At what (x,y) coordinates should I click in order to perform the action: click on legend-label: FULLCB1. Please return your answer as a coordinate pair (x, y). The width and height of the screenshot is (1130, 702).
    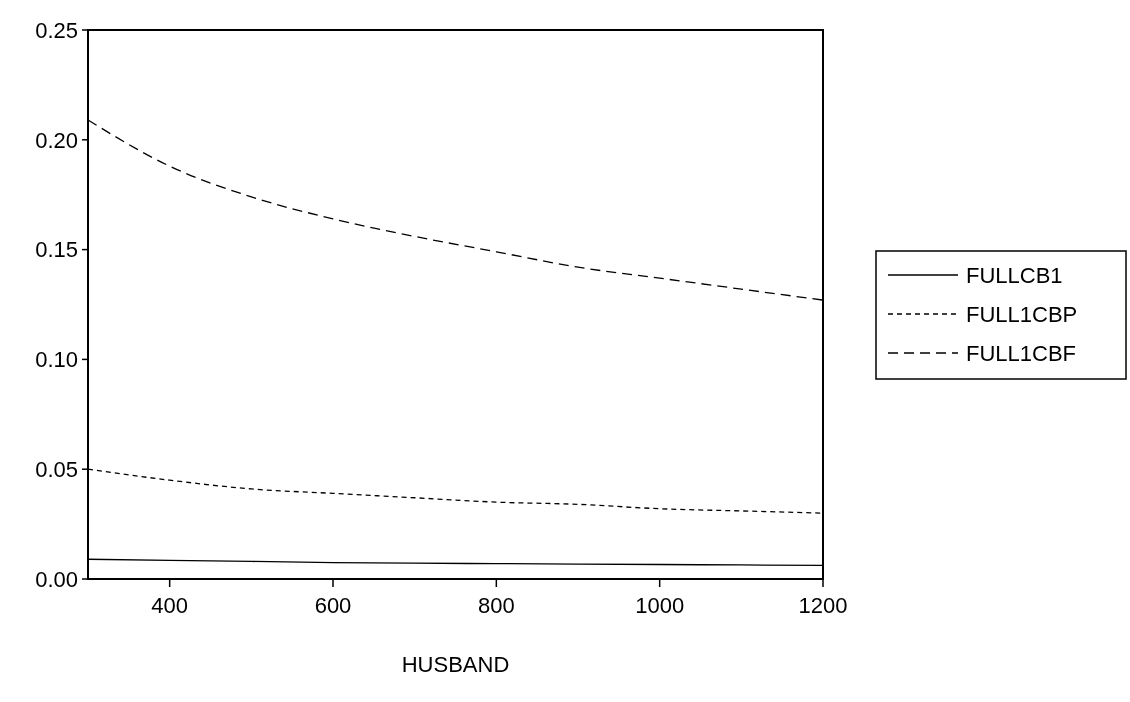
    Looking at the image, I should click on (1014, 275).